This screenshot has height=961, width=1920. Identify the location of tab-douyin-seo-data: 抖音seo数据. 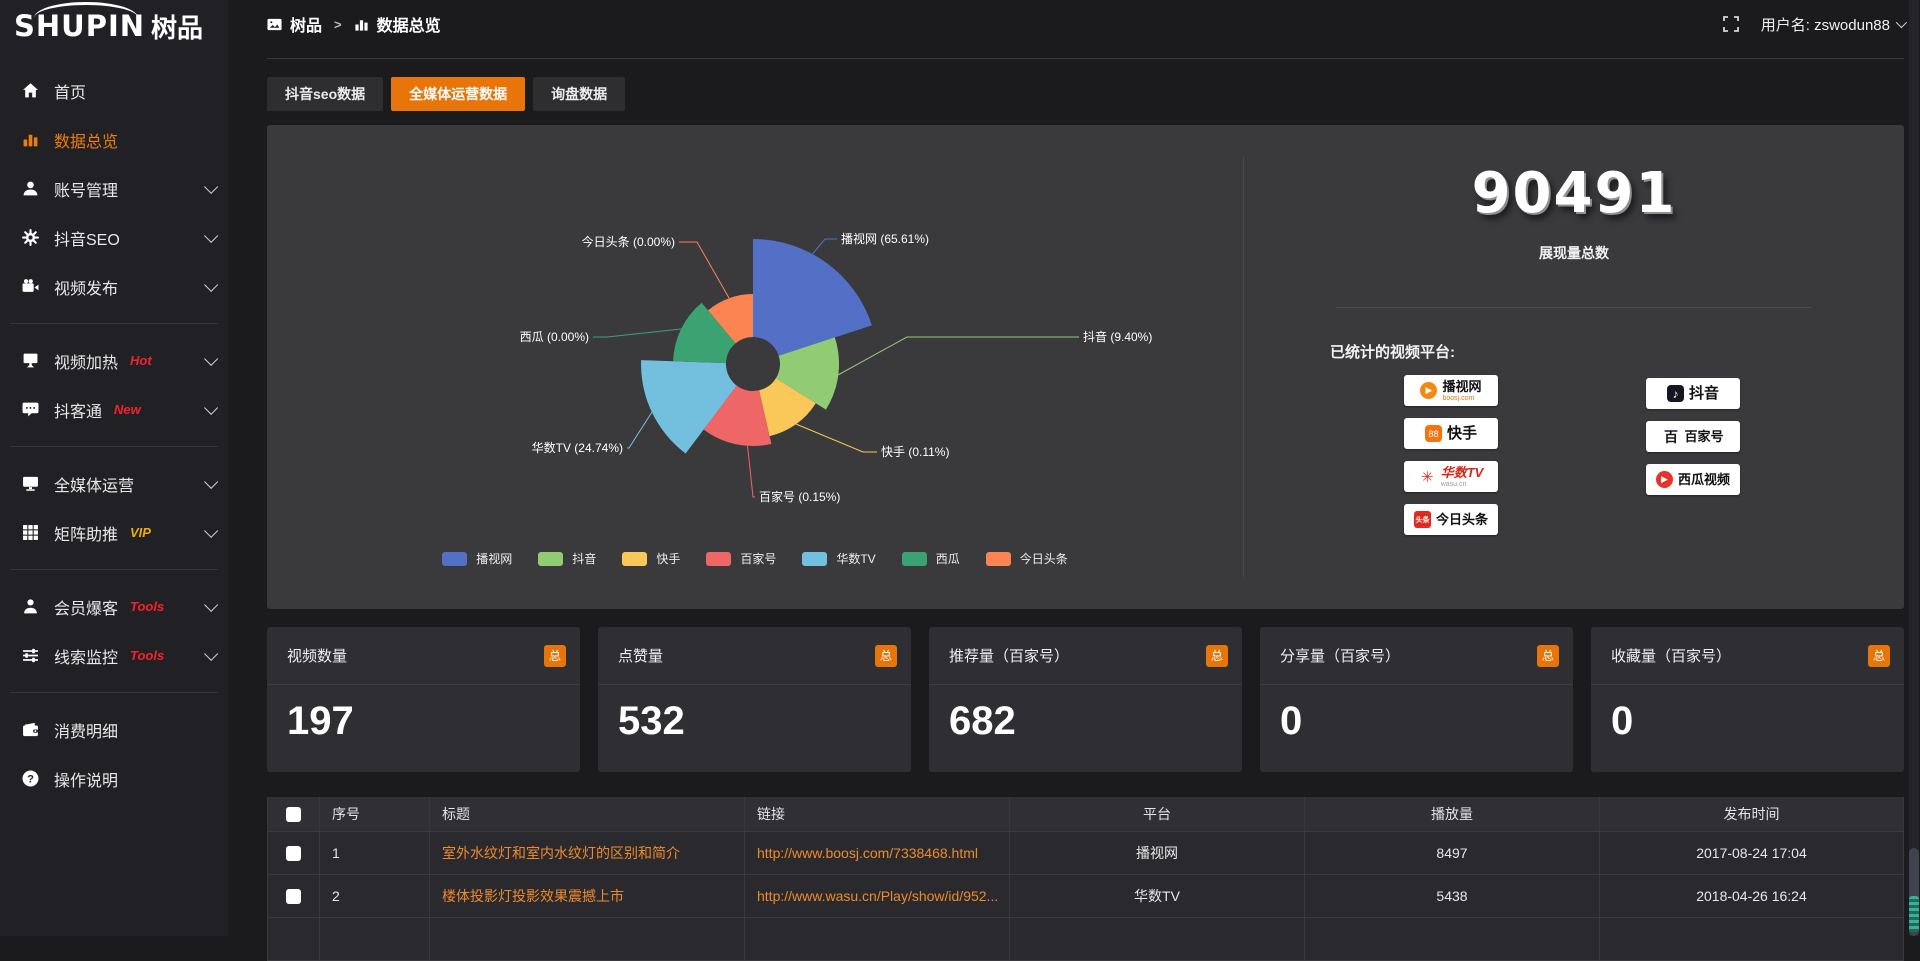
(325, 94).